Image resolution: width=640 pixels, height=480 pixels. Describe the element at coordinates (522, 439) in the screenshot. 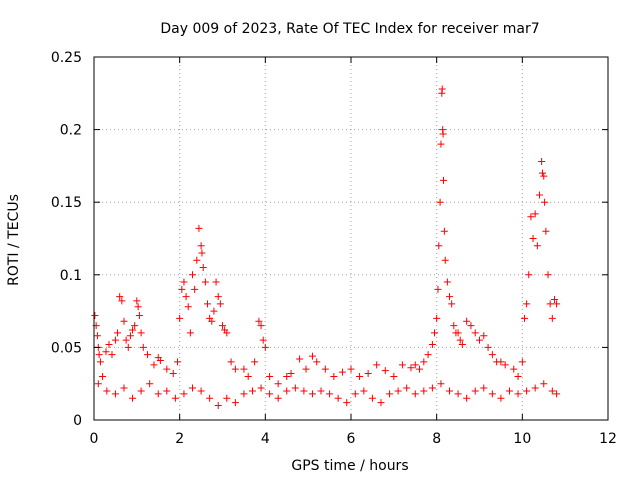

I see `x-tick-label: 10` at that location.